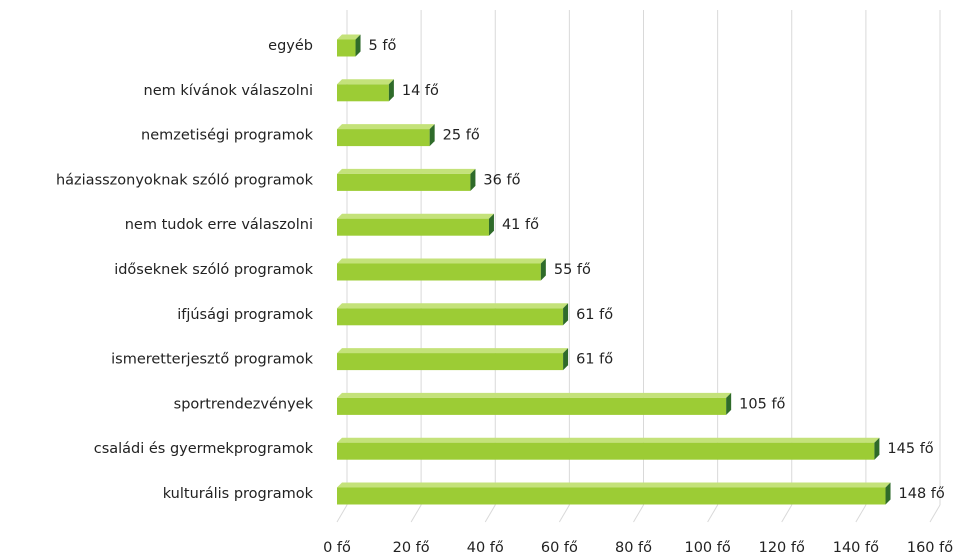  I want to click on y-tick-label: ifjúsági programok, so click(245, 315).